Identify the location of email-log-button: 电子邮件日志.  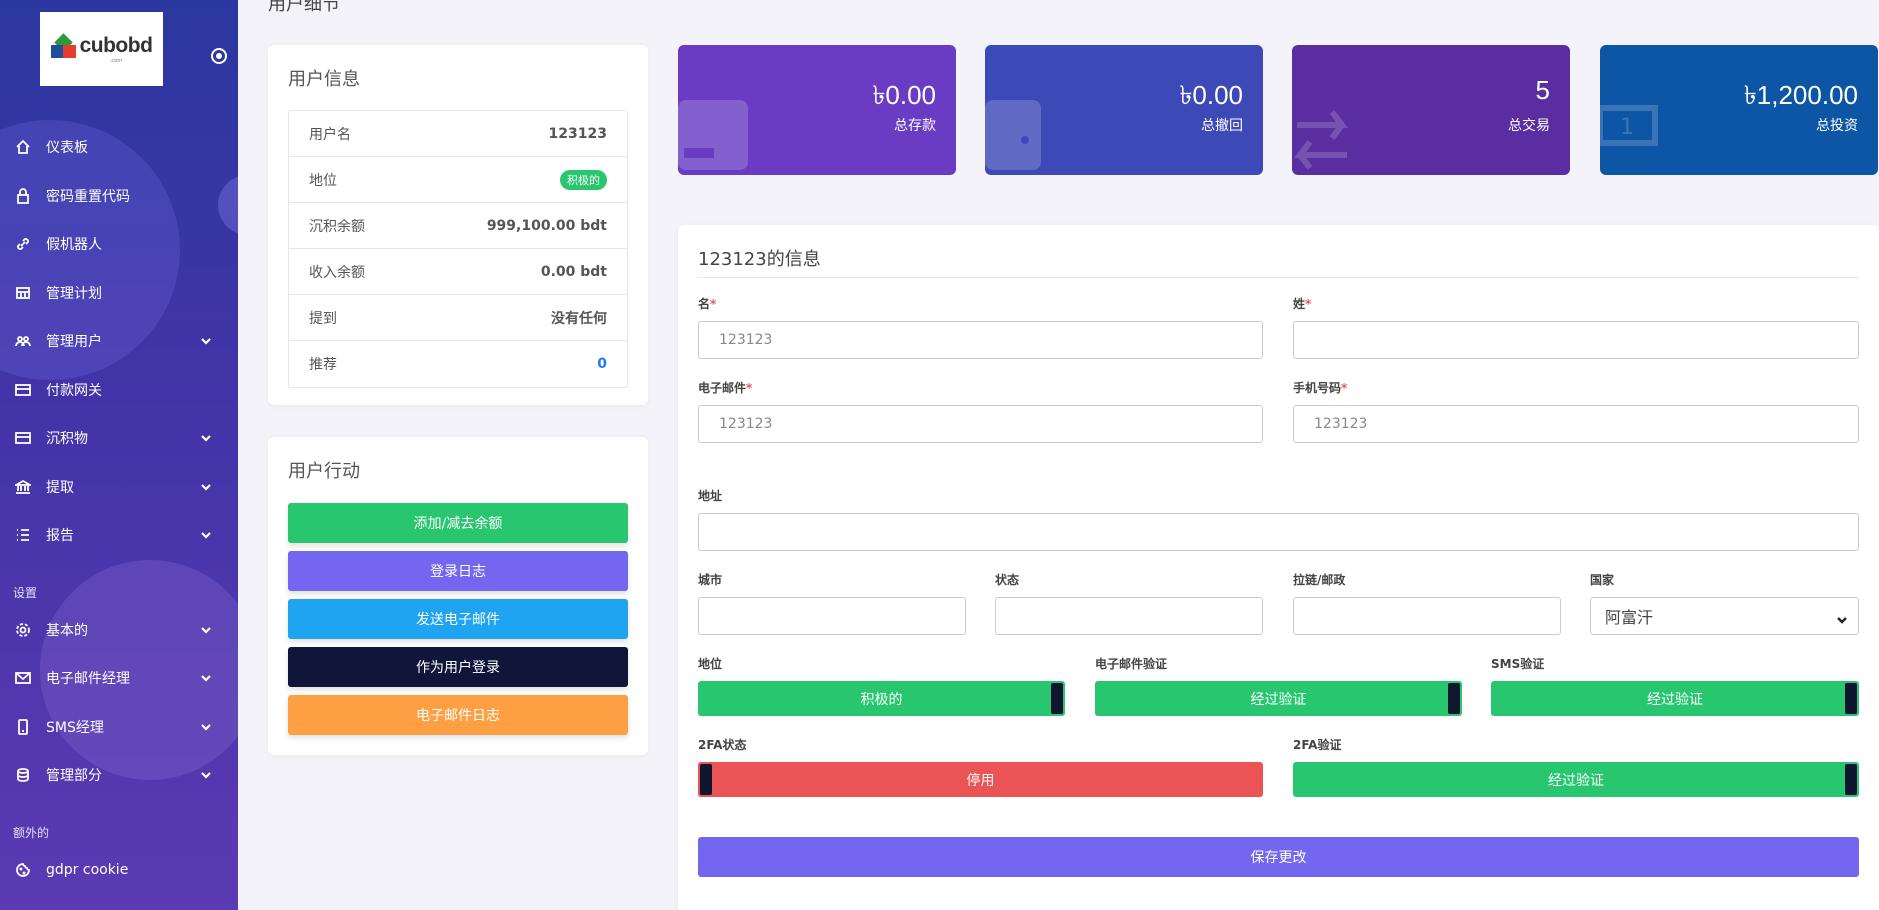
(458, 715).